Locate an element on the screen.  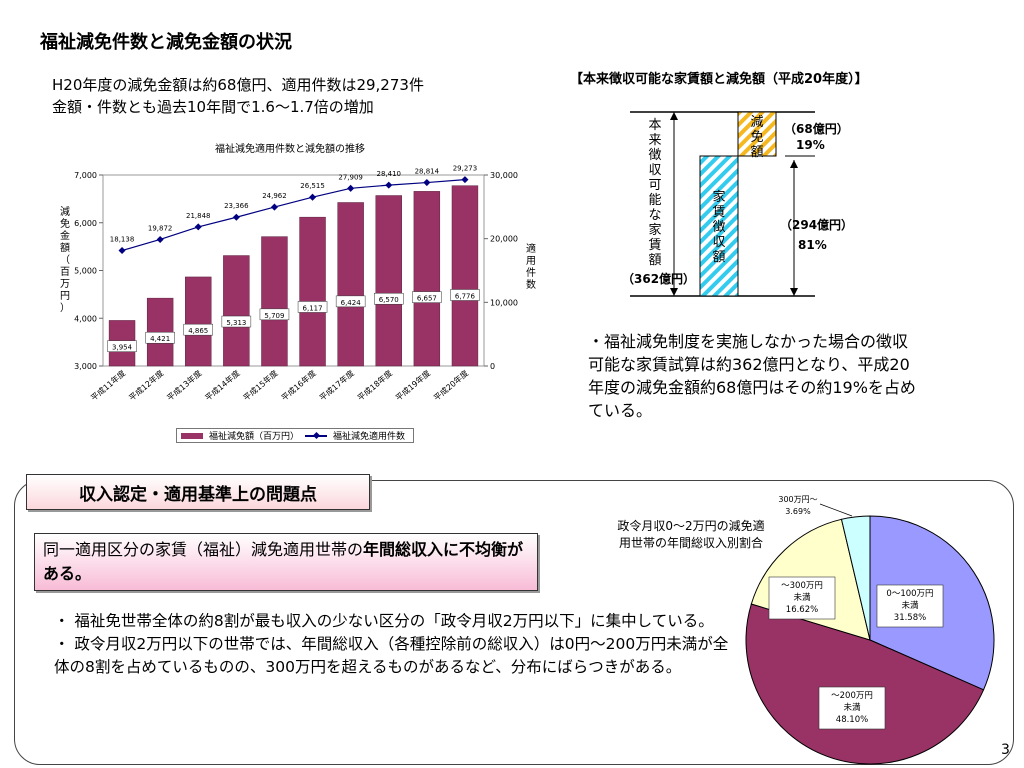
diagram-left-label-char: 来 is located at coordinates (655, 140).